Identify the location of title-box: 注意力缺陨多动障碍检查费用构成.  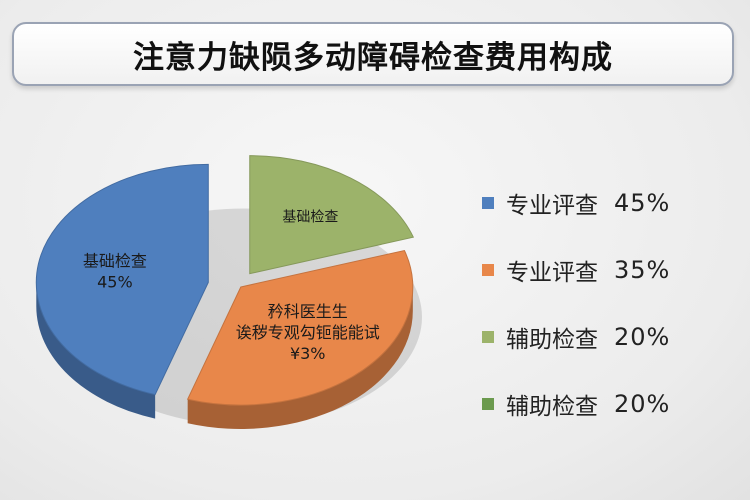
(373, 54).